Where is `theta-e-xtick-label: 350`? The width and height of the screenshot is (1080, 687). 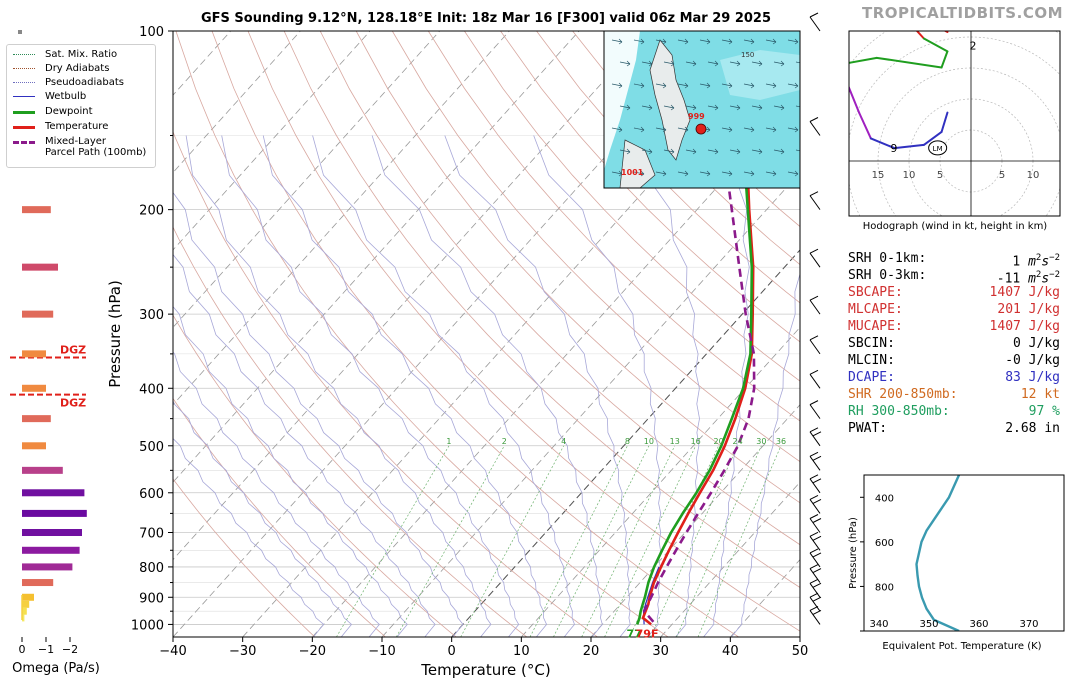 theta-e-xtick-label: 350 is located at coordinates (928, 624).